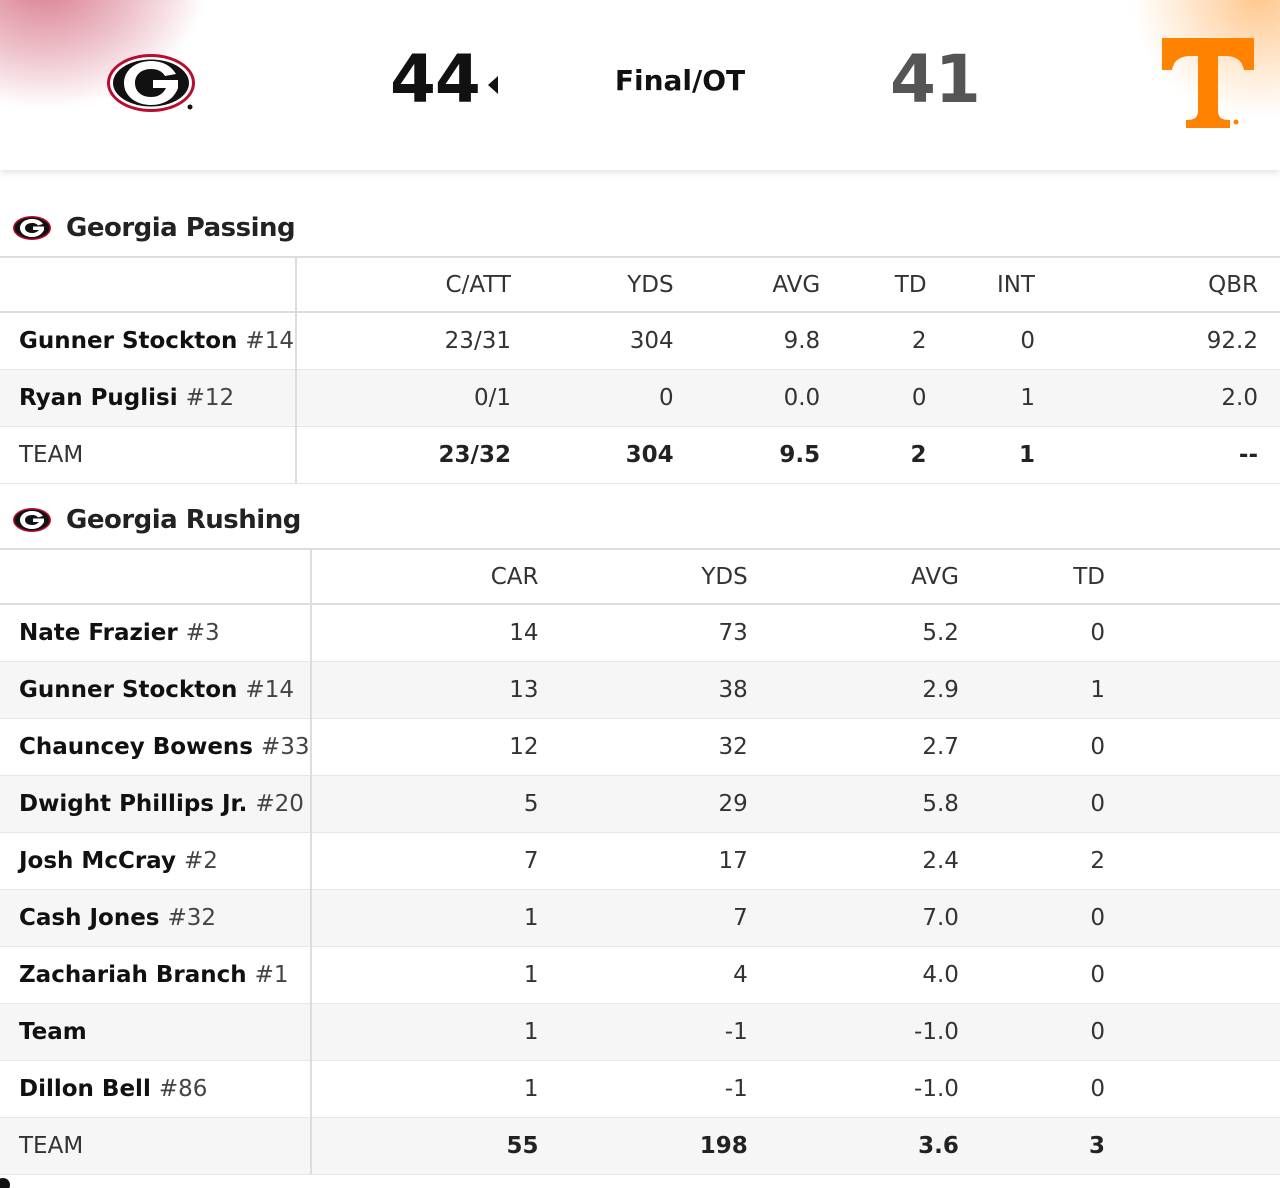 The width and height of the screenshot is (1280, 1188). Describe the element at coordinates (853, 804) in the screenshot. I see `stat-cell: 5.8` at that location.